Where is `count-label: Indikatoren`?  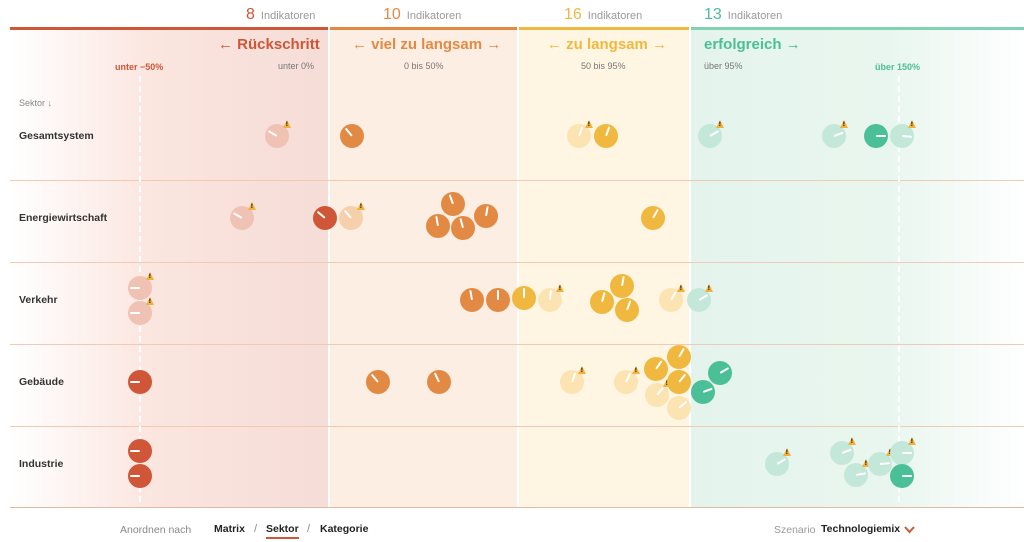
count-label: Indikatoren is located at coordinates (615, 16).